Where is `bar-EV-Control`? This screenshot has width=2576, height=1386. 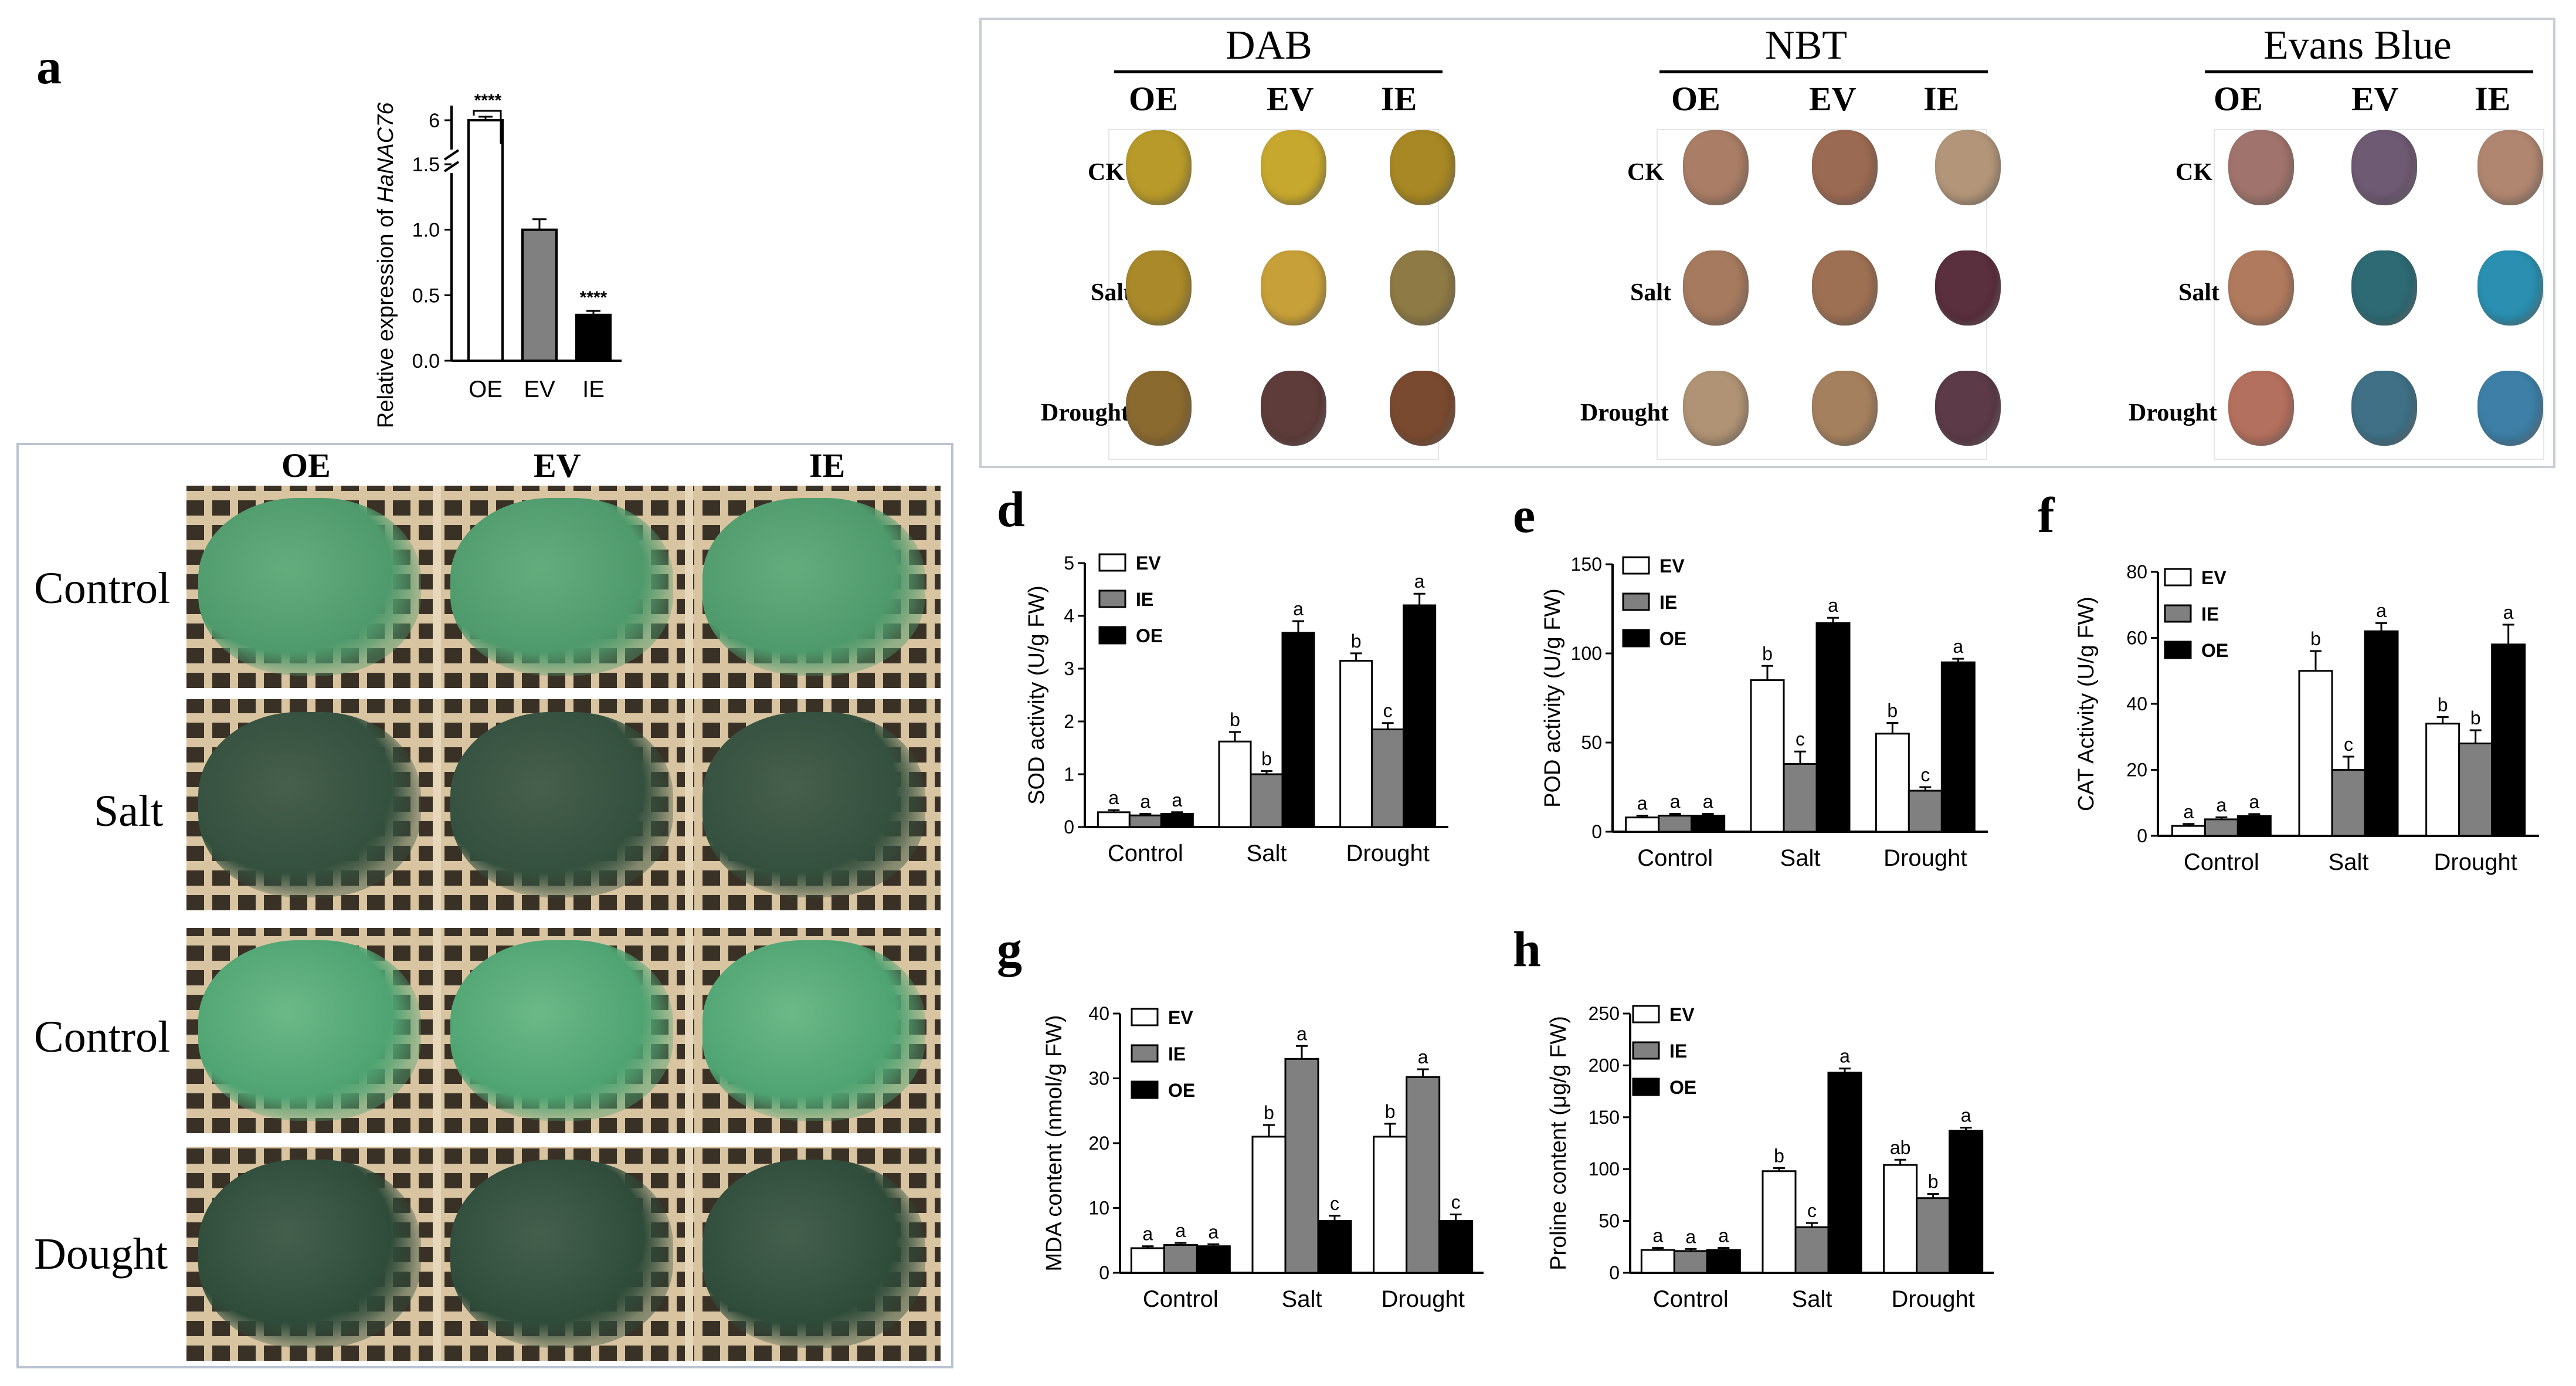 bar-EV-Control is located at coordinates (1147, 1260).